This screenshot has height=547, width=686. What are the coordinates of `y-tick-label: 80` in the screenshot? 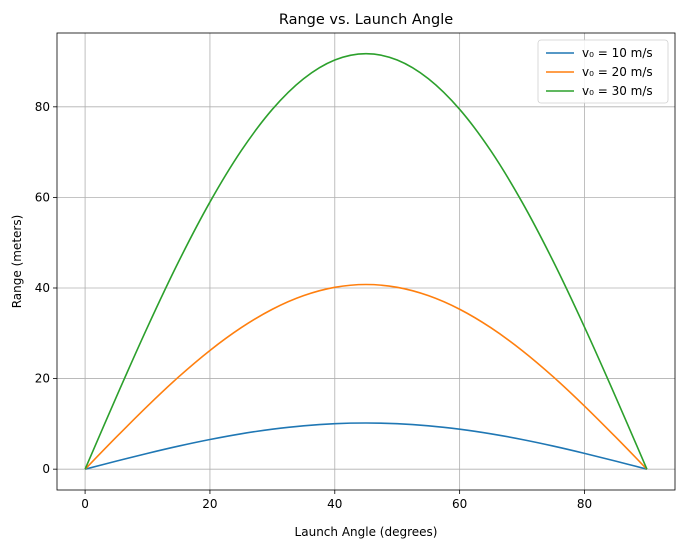 It's located at (42, 107).